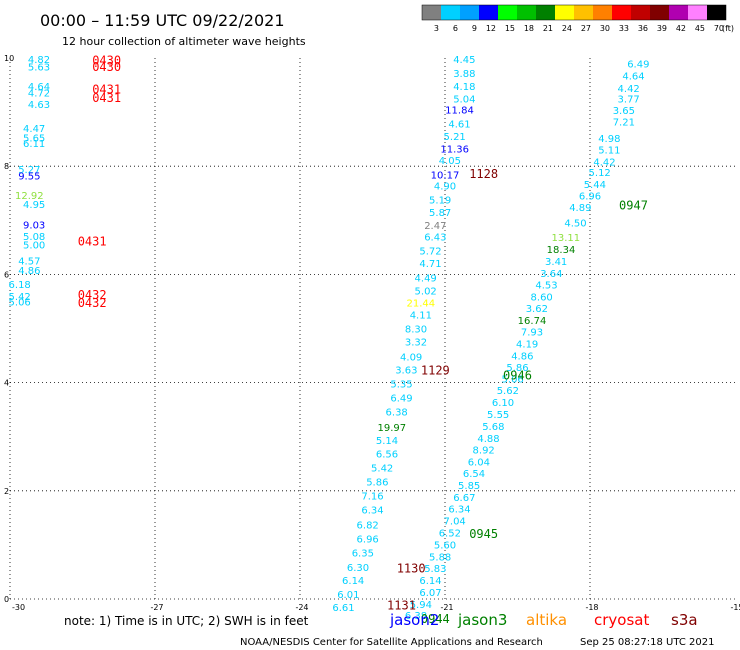  What do you see at coordinates (643, 28) in the screenshot?
I see `colorbar-label: 36` at bounding box center [643, 28].